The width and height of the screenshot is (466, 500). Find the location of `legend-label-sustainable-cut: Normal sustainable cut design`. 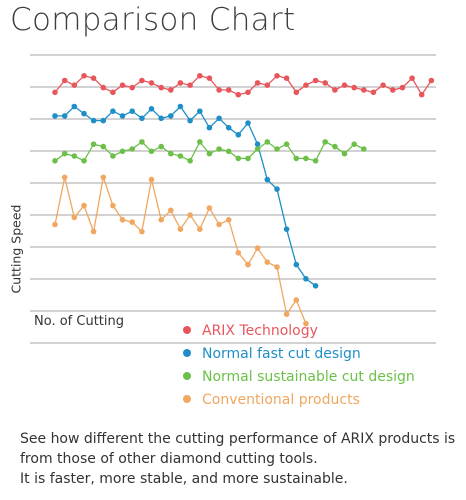

legend-label-sustainable-cut: Normal sustainable cut design is located at coordinates (308, 377).